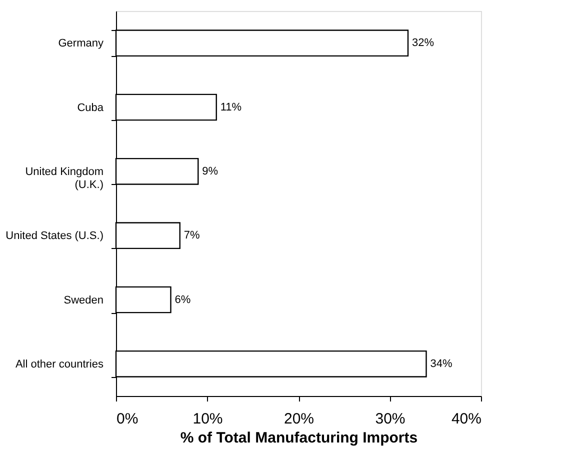 This screenshot has width=563, height=473. What do you see at coordinates (64, 178) in the screenshot?
I see `y-tick-label: United Kingdom (U.K.)` at bounding box center [64, 178].